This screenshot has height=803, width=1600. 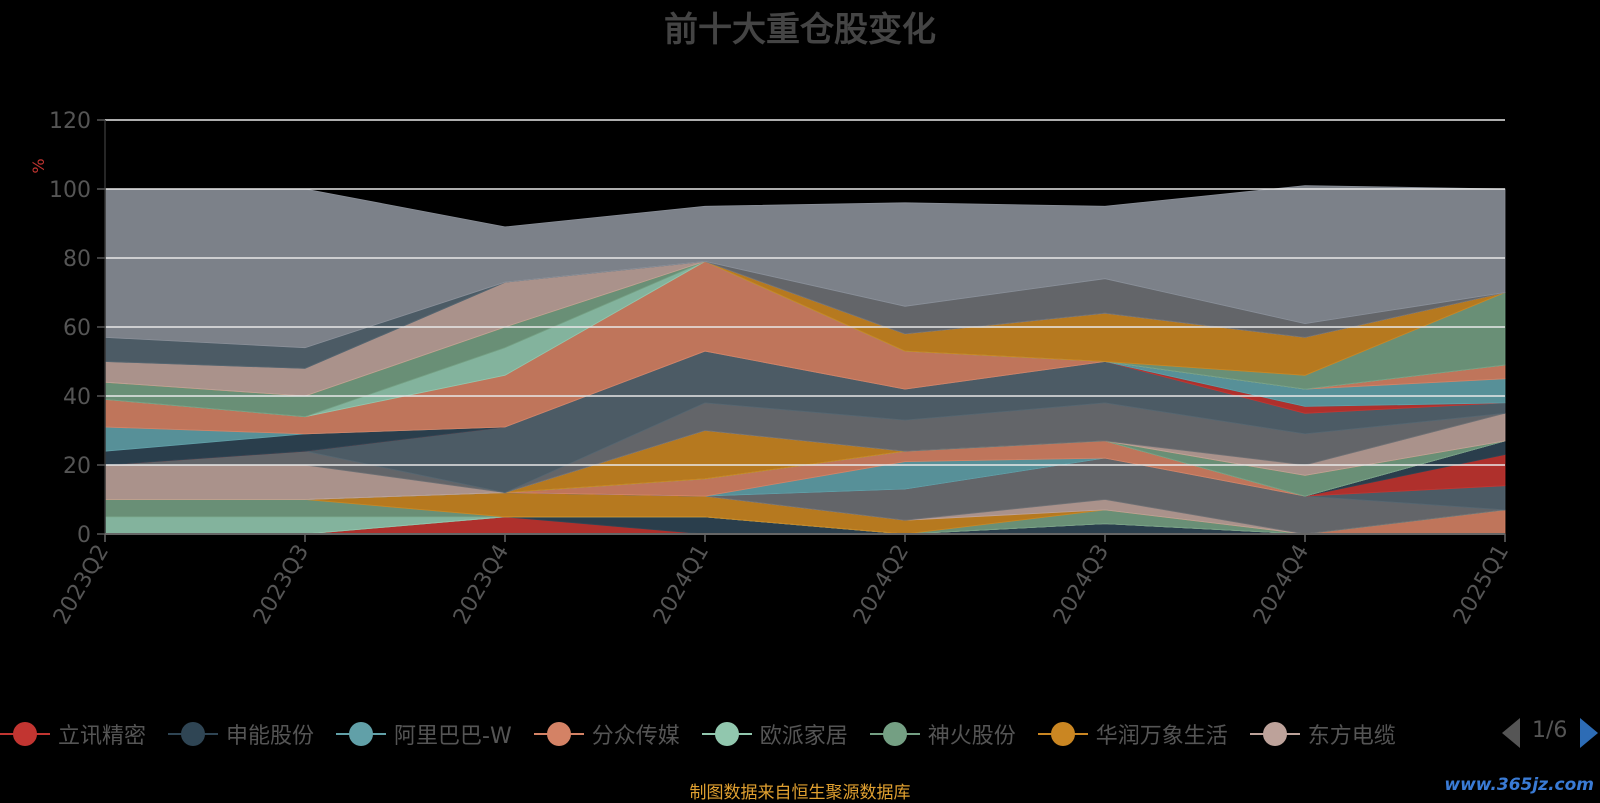 I want to click on x-tick-label: 2023Q3, so click(x=281, y=585).